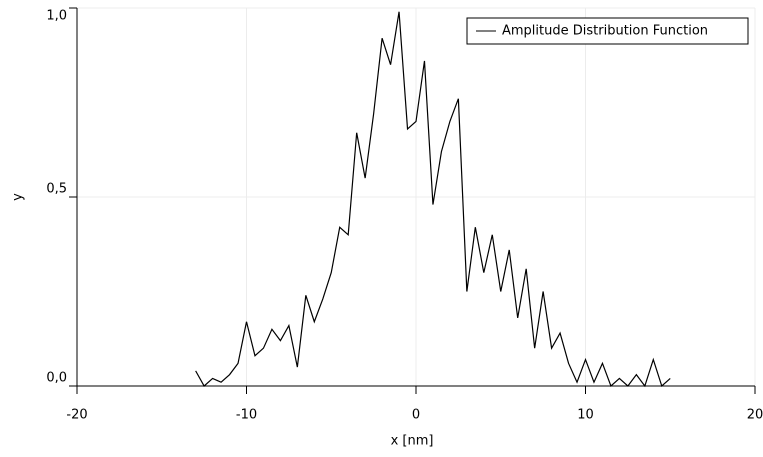  I want to click on legend-box, so click(607, 31).